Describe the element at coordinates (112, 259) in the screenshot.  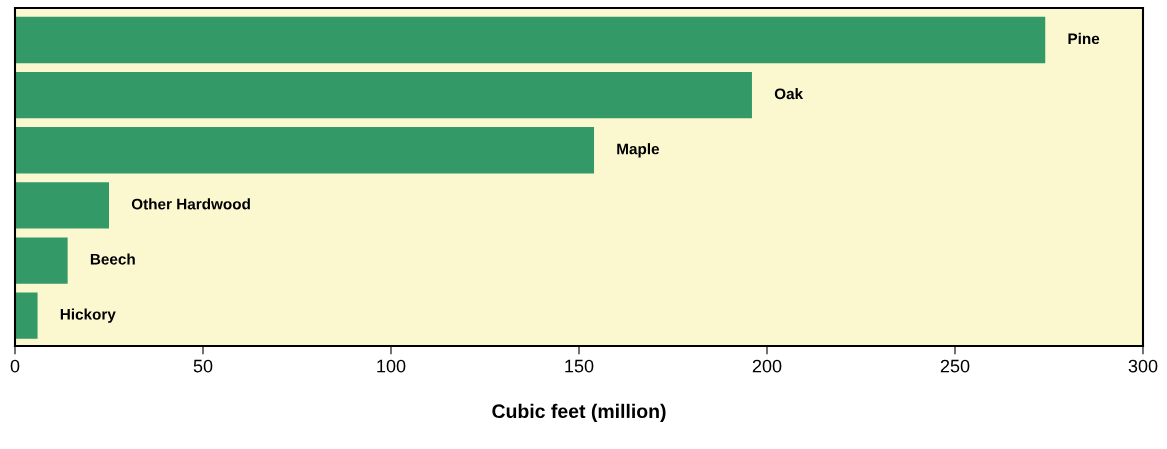
I see `y-tick-label: Beech` at that location.